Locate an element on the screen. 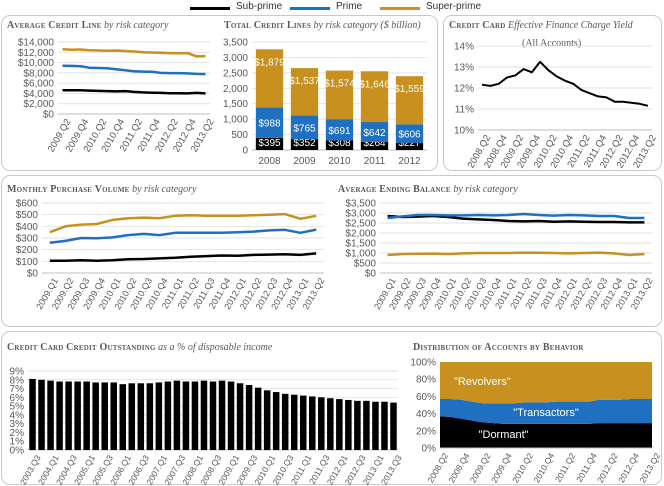  total_credit_lines-ytick-label: 0 is located at coordinates (245, 151).